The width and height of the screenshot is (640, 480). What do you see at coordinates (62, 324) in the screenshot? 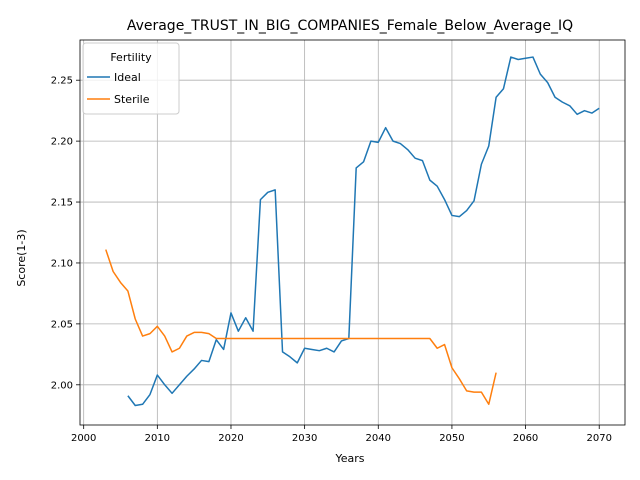
I see `y-tick-label: 2.05` at bounding box center [62, 324].